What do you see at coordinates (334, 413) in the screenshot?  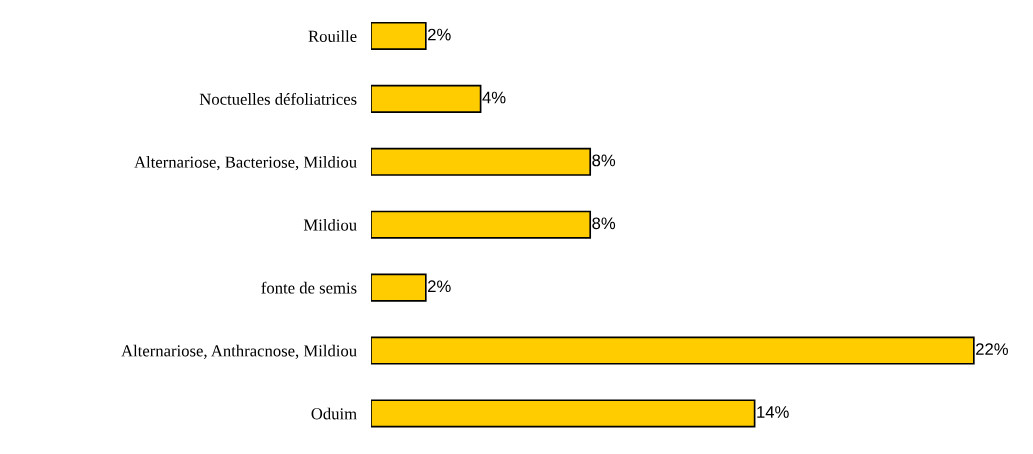 I see `y-tick-label: Oduim` at bounding box center [334, 413].